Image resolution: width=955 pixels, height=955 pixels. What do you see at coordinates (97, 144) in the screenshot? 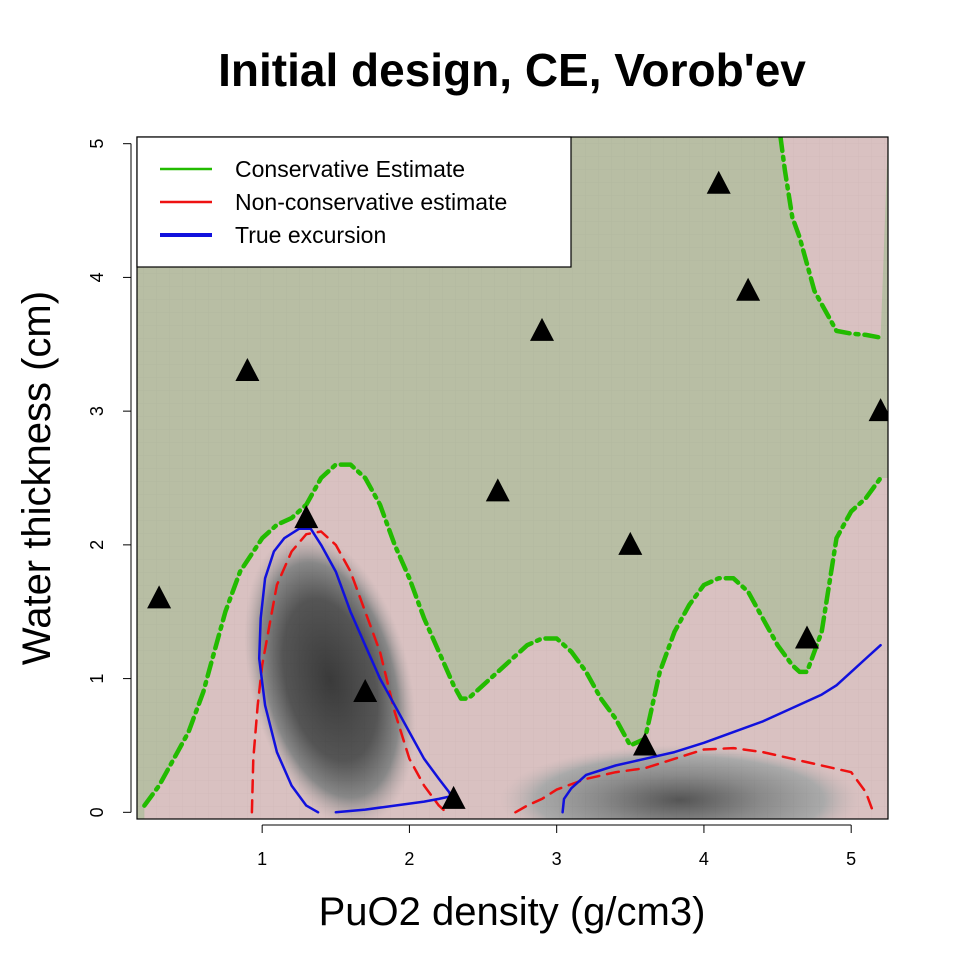
I see `y-tick-label: 5` at bounding box center [97, 144].